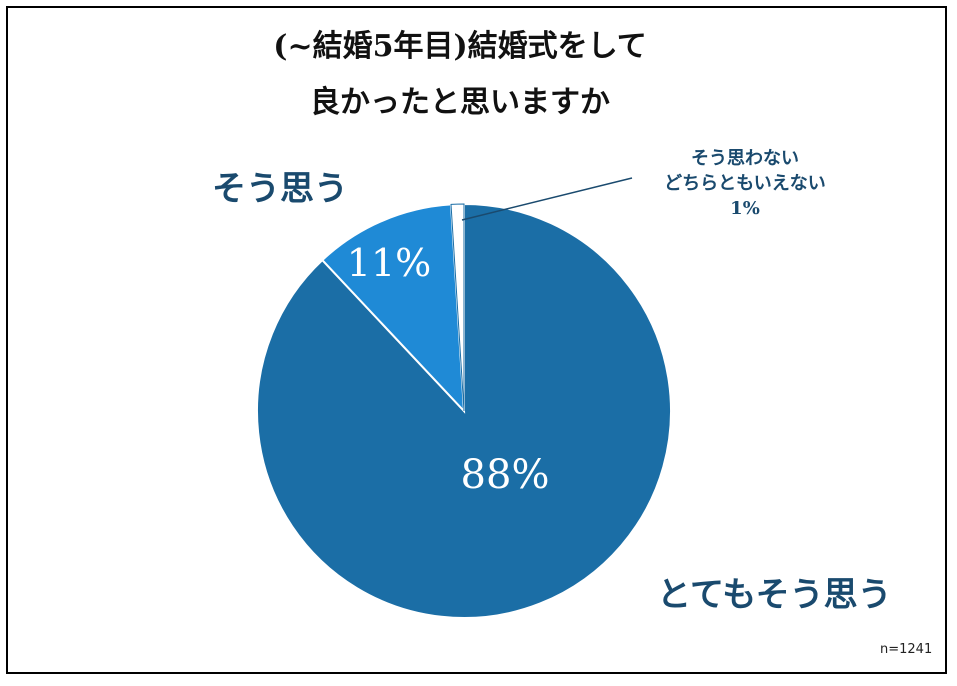 Image resolution: width=957 pixels, height=686 pixels. What do you see at coordinates (745, 158) in the screenshot?
I see `other-label-line-1: そう思わない` at bounding box center [745, 158].